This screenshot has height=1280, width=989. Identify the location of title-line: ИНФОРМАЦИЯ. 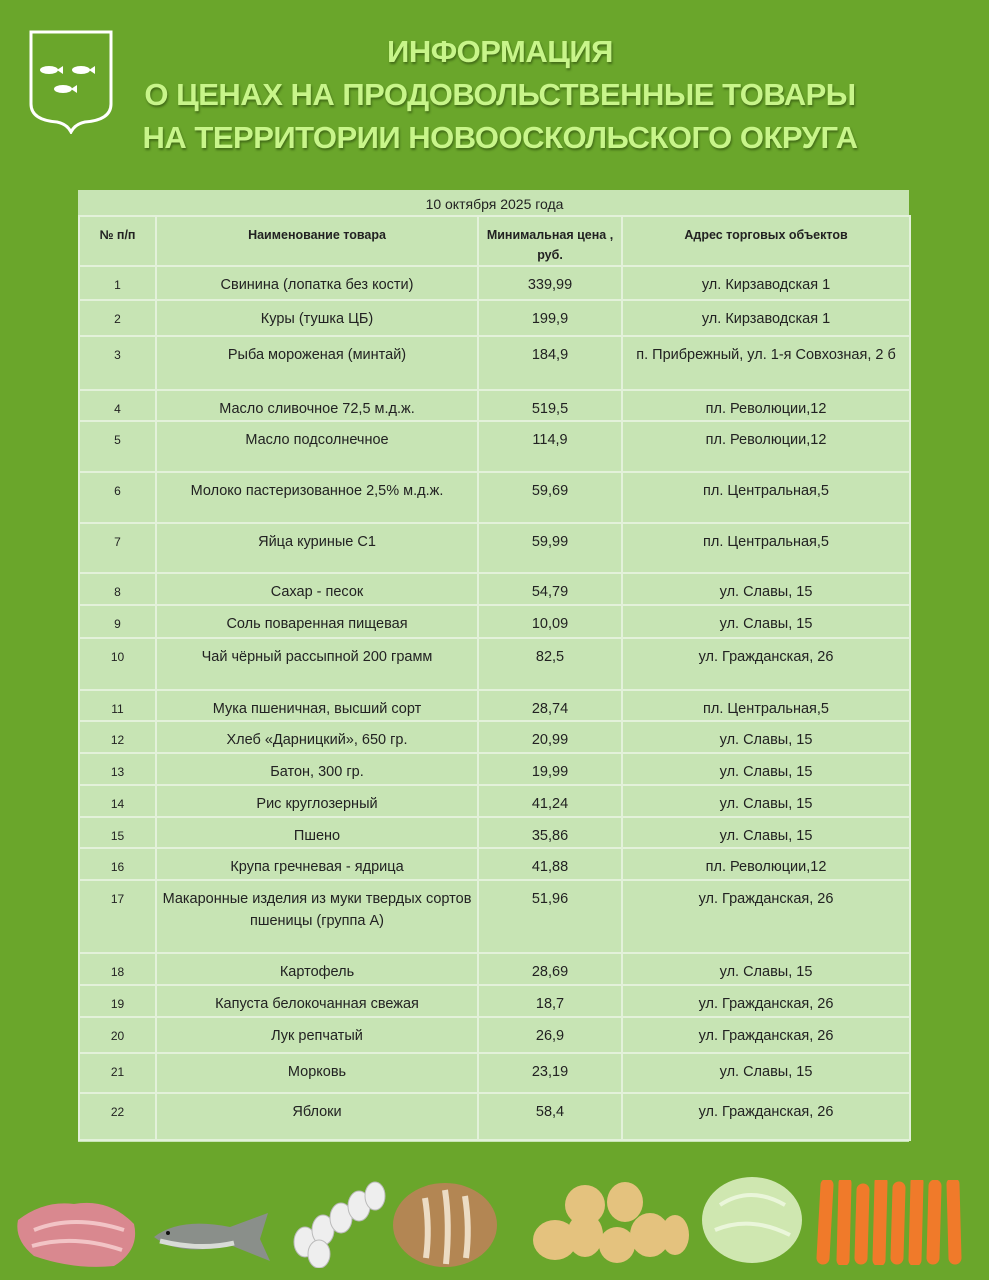
(500, 51).